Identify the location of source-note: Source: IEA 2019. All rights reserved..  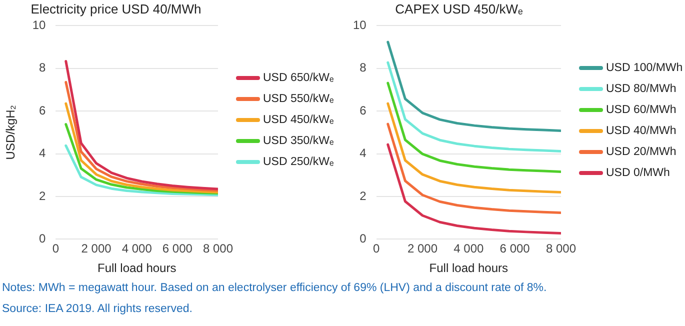
(98, 309).